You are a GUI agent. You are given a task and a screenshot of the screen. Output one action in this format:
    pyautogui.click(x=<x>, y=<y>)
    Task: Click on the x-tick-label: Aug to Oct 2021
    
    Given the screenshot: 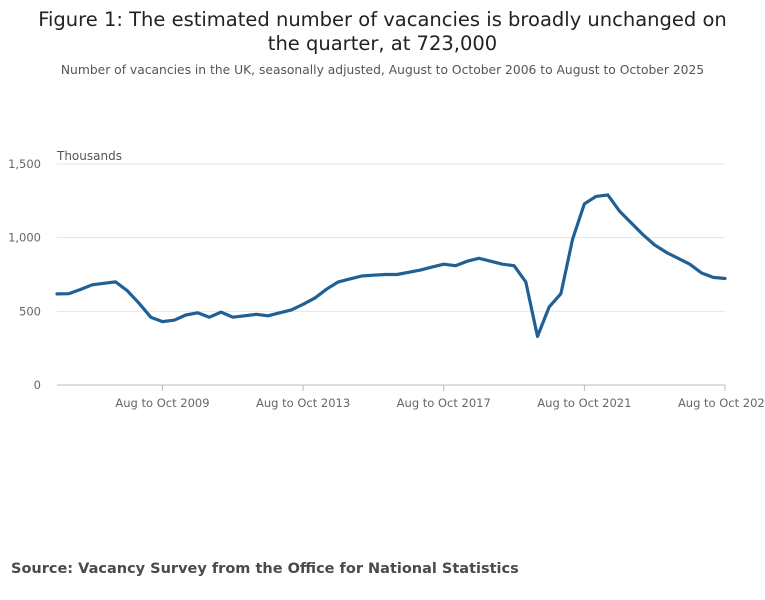 What is the action you would take?
    pyautogui.click(x=584, y=403)
    